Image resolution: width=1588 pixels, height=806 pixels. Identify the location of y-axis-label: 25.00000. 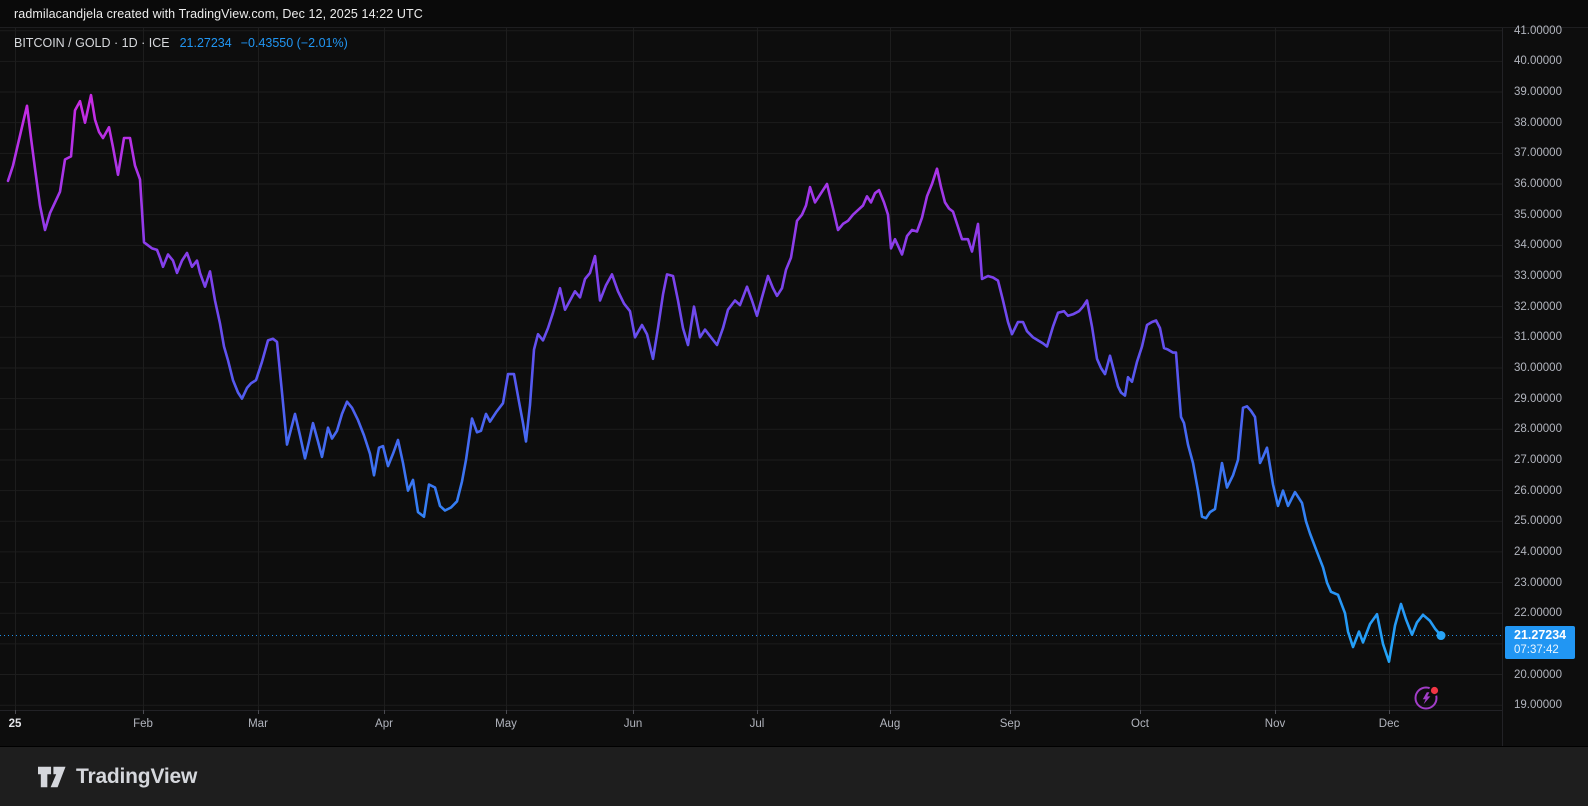
(1538, 521).